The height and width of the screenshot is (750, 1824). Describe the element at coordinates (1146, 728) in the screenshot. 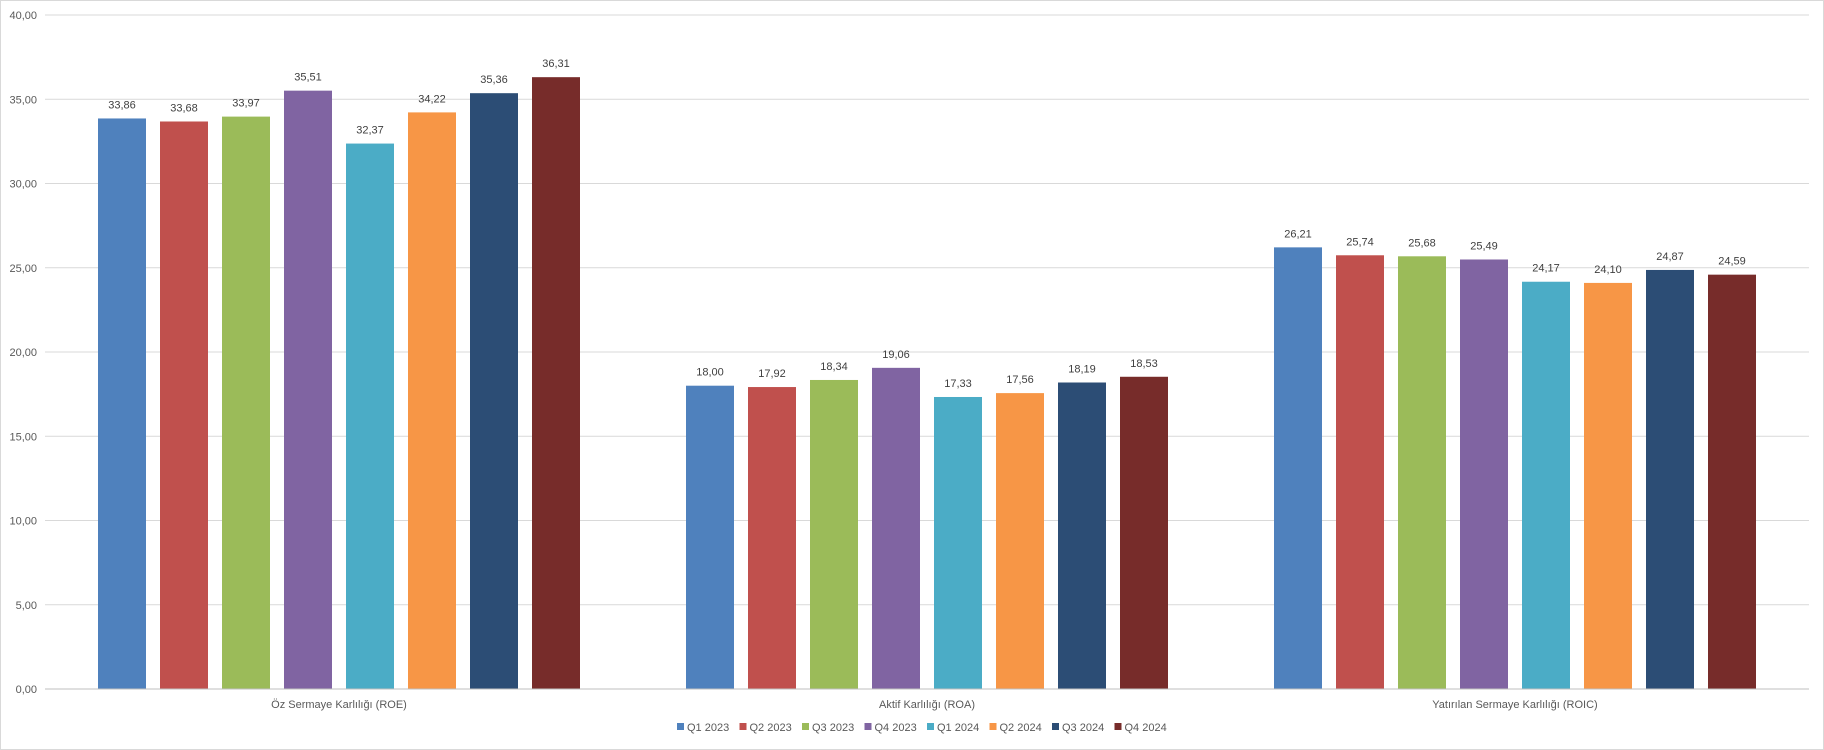

I see `legend-label: Q4 2024` at that location.